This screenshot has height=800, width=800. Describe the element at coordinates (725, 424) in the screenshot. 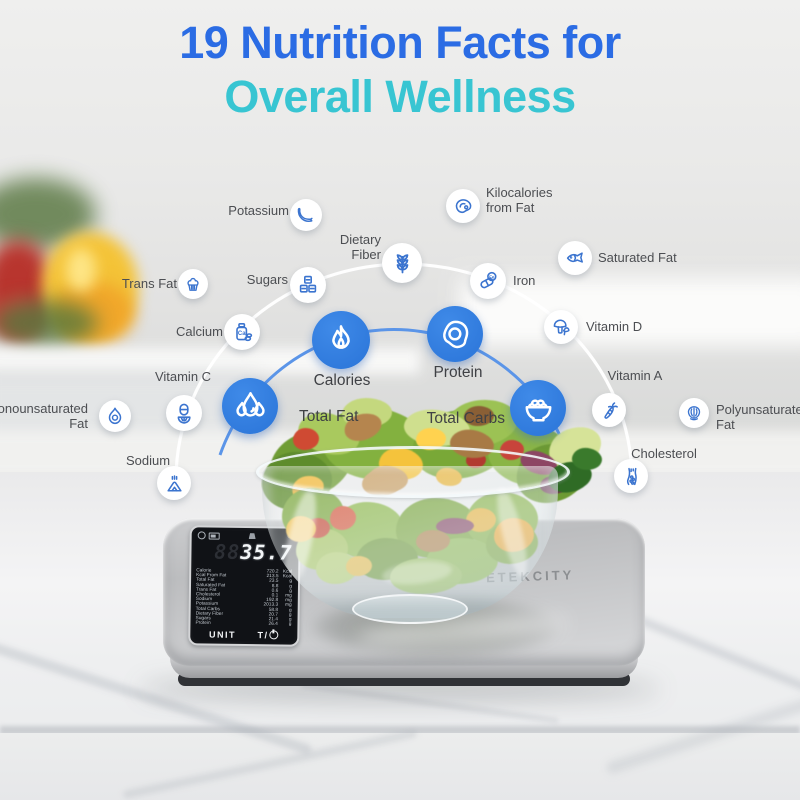

I see `polyunsaturated-fat-label-line: Fat` at that location.